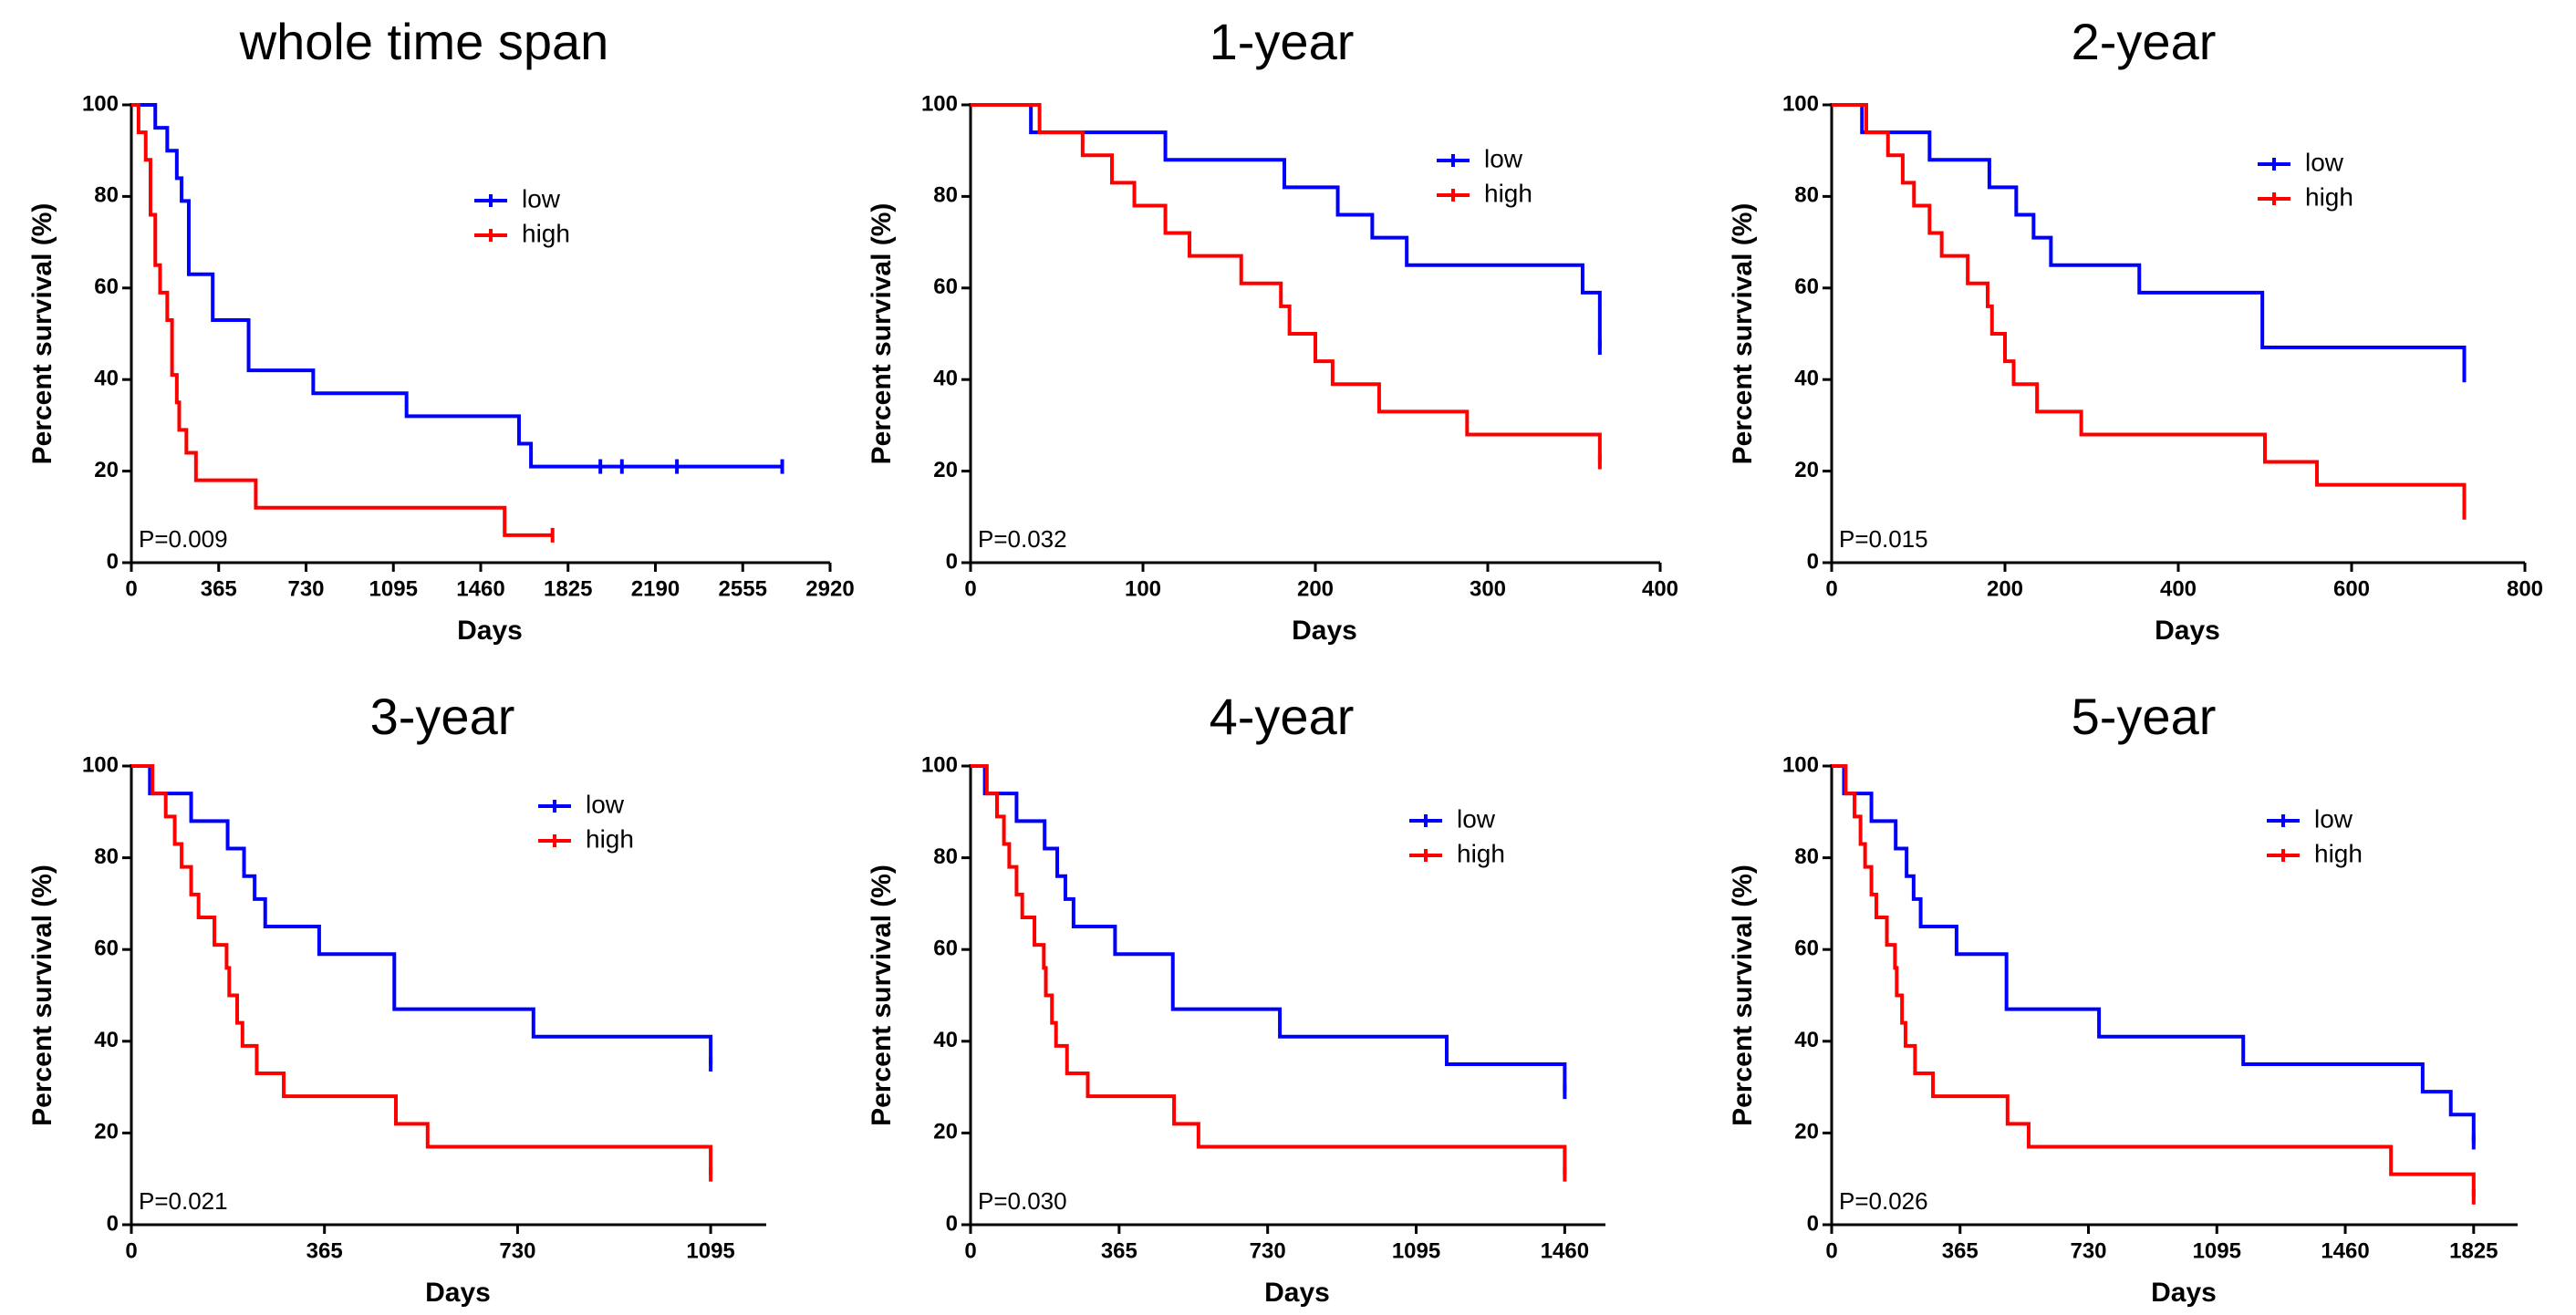 This screenshot has height=1315, width=2576. What do you see at coordinates (183, 539) in the screenshot?
I see `p-value-label: P=0.009` at bounding box center [183, 539].